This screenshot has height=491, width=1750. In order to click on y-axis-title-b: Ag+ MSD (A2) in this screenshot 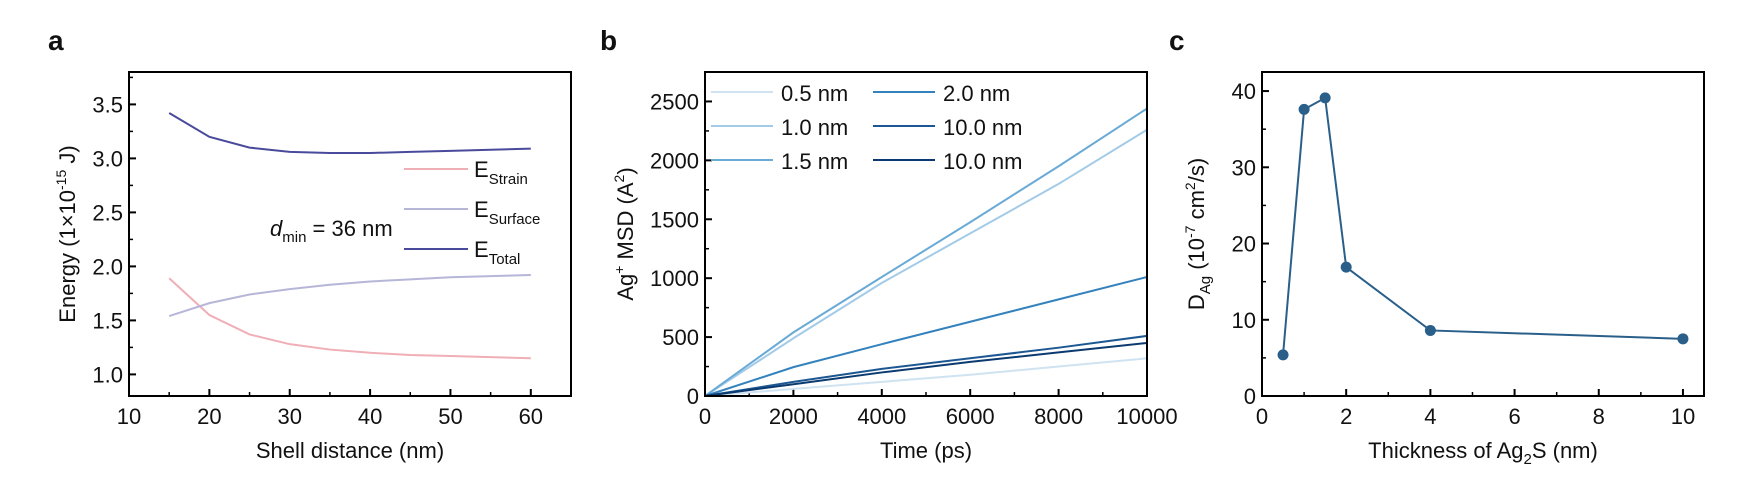, I will do `click(624, 233)`.